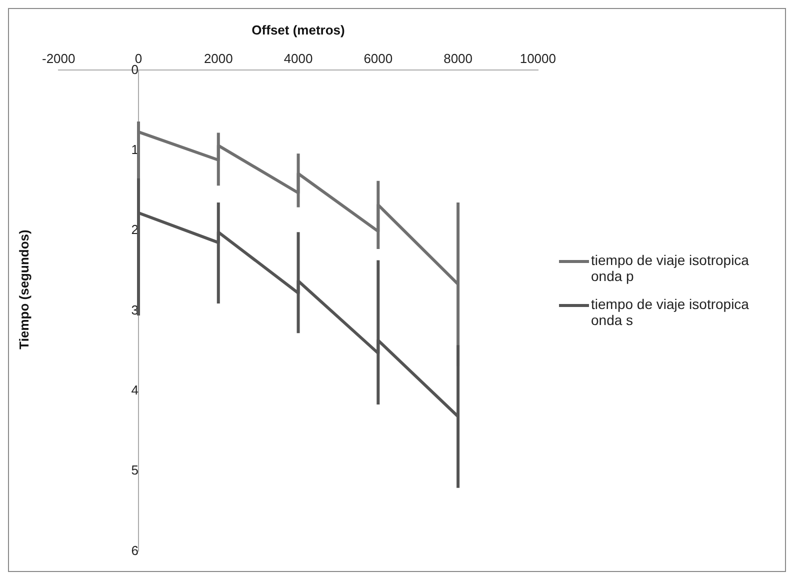 The width and height of the screenshot is (796, 582). What do you see at coordinates (670, 312) in the screenshot?
I see `legend-label: tiempo de viaje isotropica onda s` at bounding box center [670, 312].